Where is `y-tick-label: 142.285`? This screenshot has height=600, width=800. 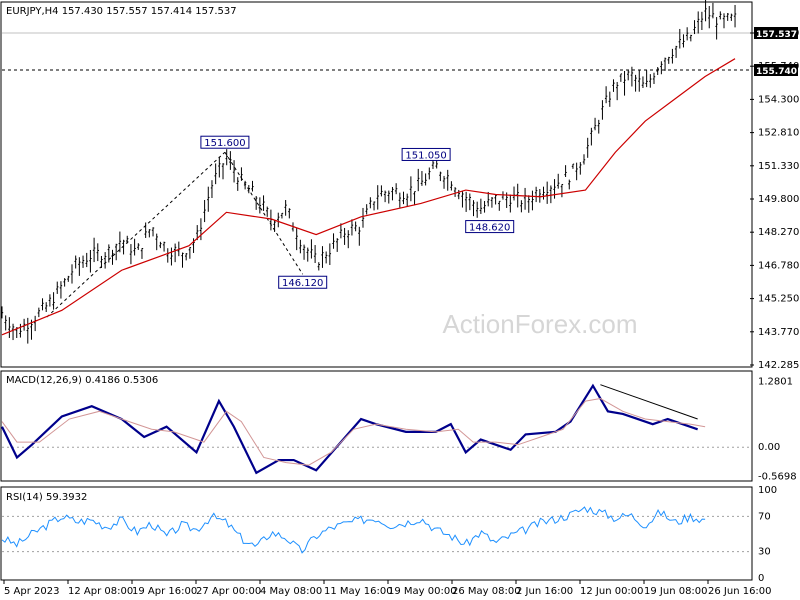 y-tick-label: 142.285 is located at coordinates (778, 365).